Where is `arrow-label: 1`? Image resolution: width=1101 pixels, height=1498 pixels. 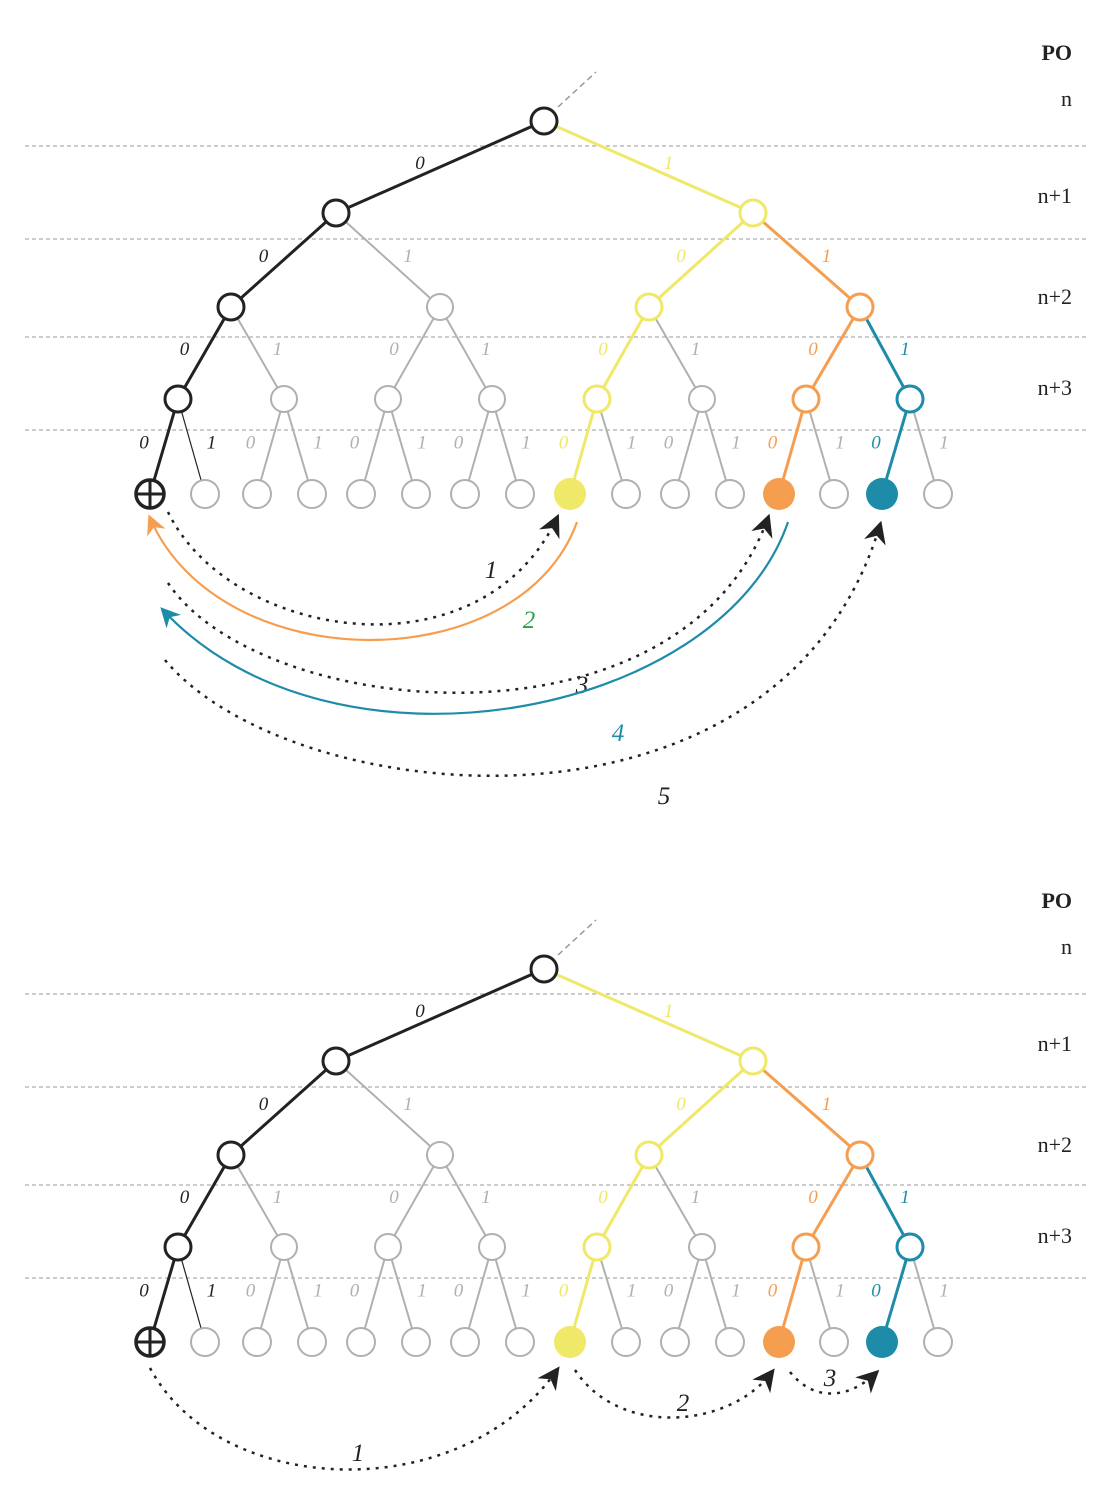
arrow-label: 1 is located at coordinates (491, 570).